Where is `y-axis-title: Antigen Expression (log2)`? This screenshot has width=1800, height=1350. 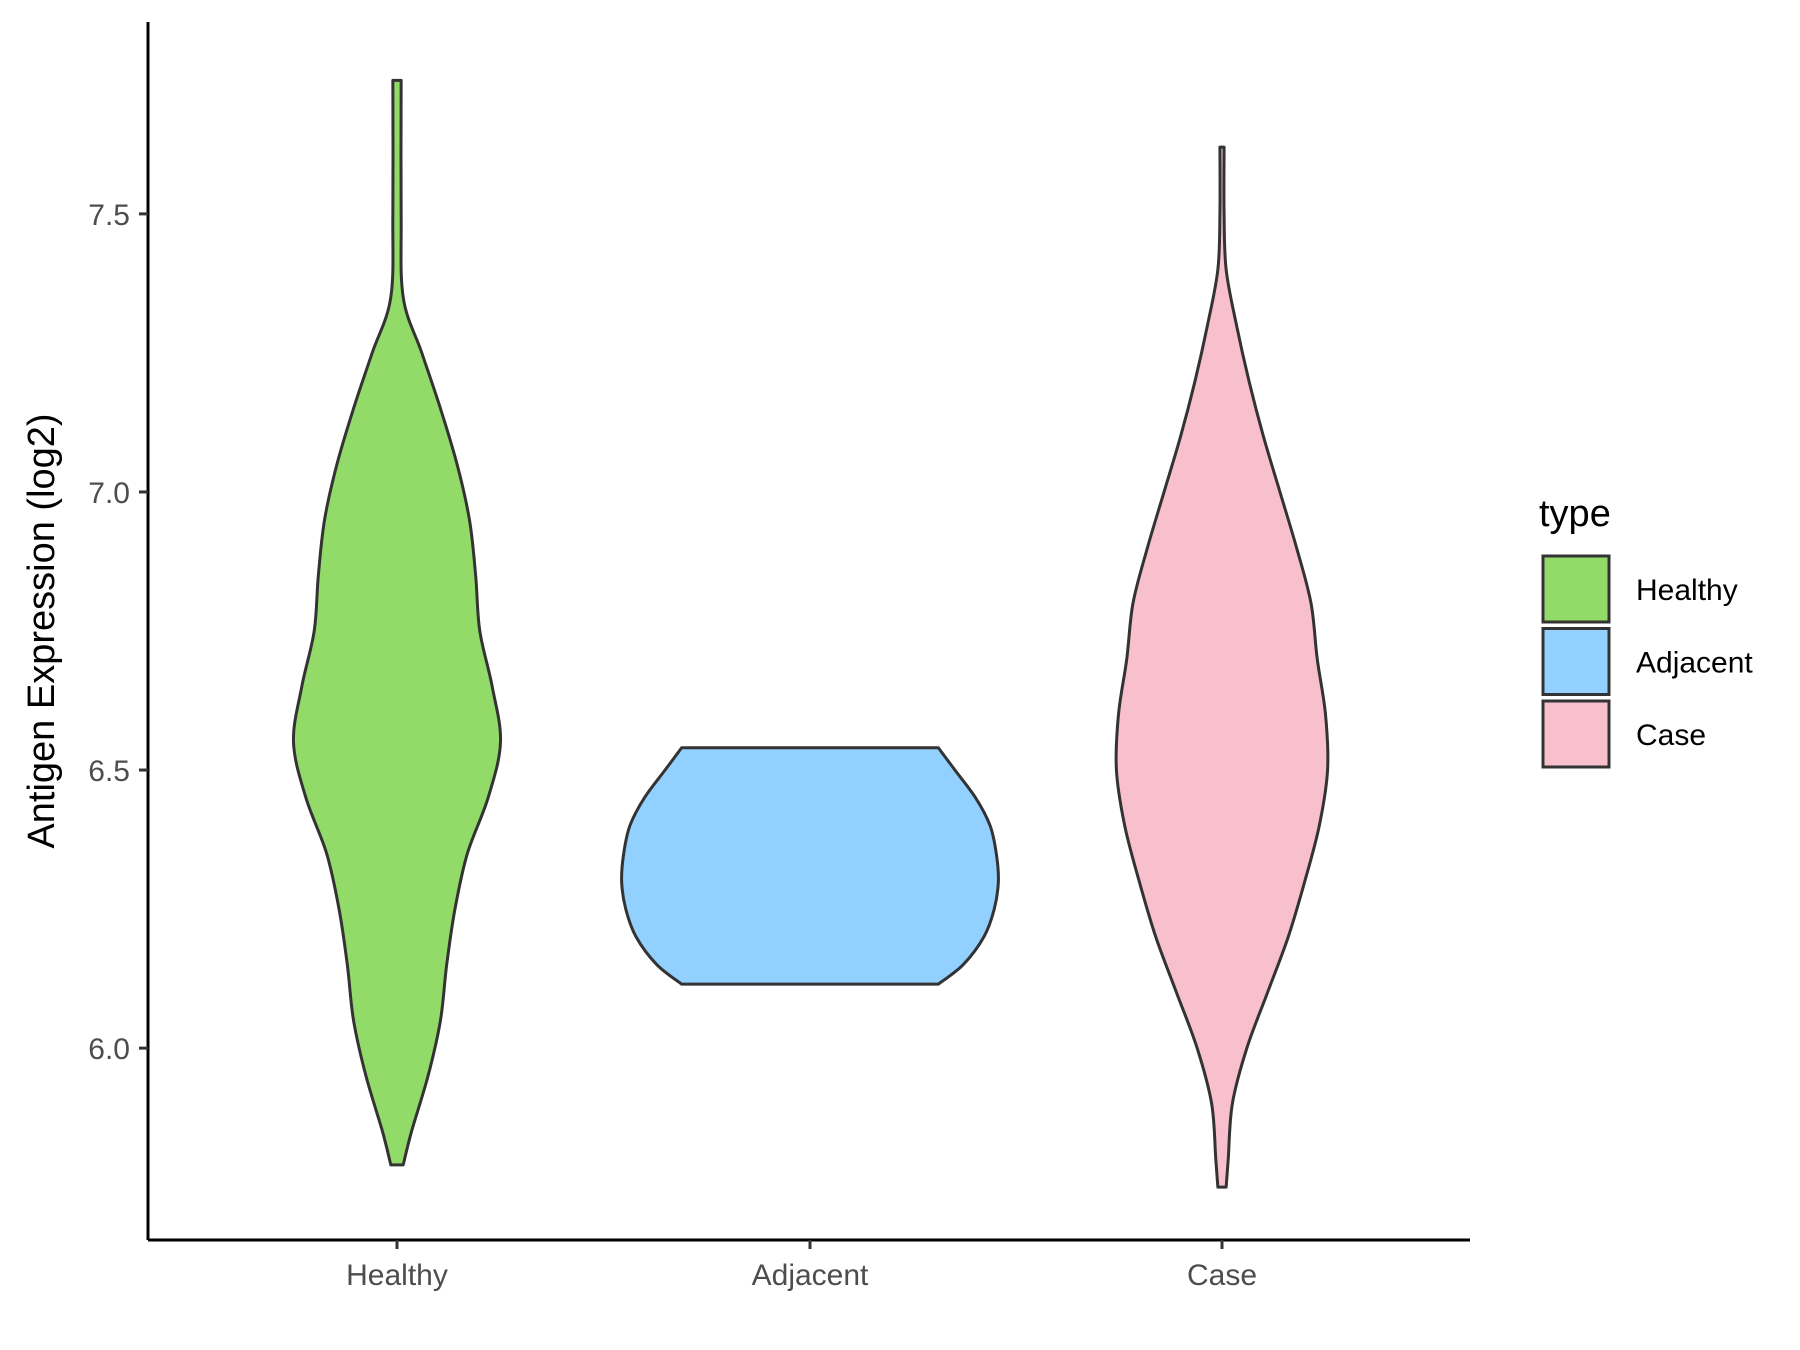 y-axis-title: Antigen Expression (log2) is located at coordinates (42, 630).